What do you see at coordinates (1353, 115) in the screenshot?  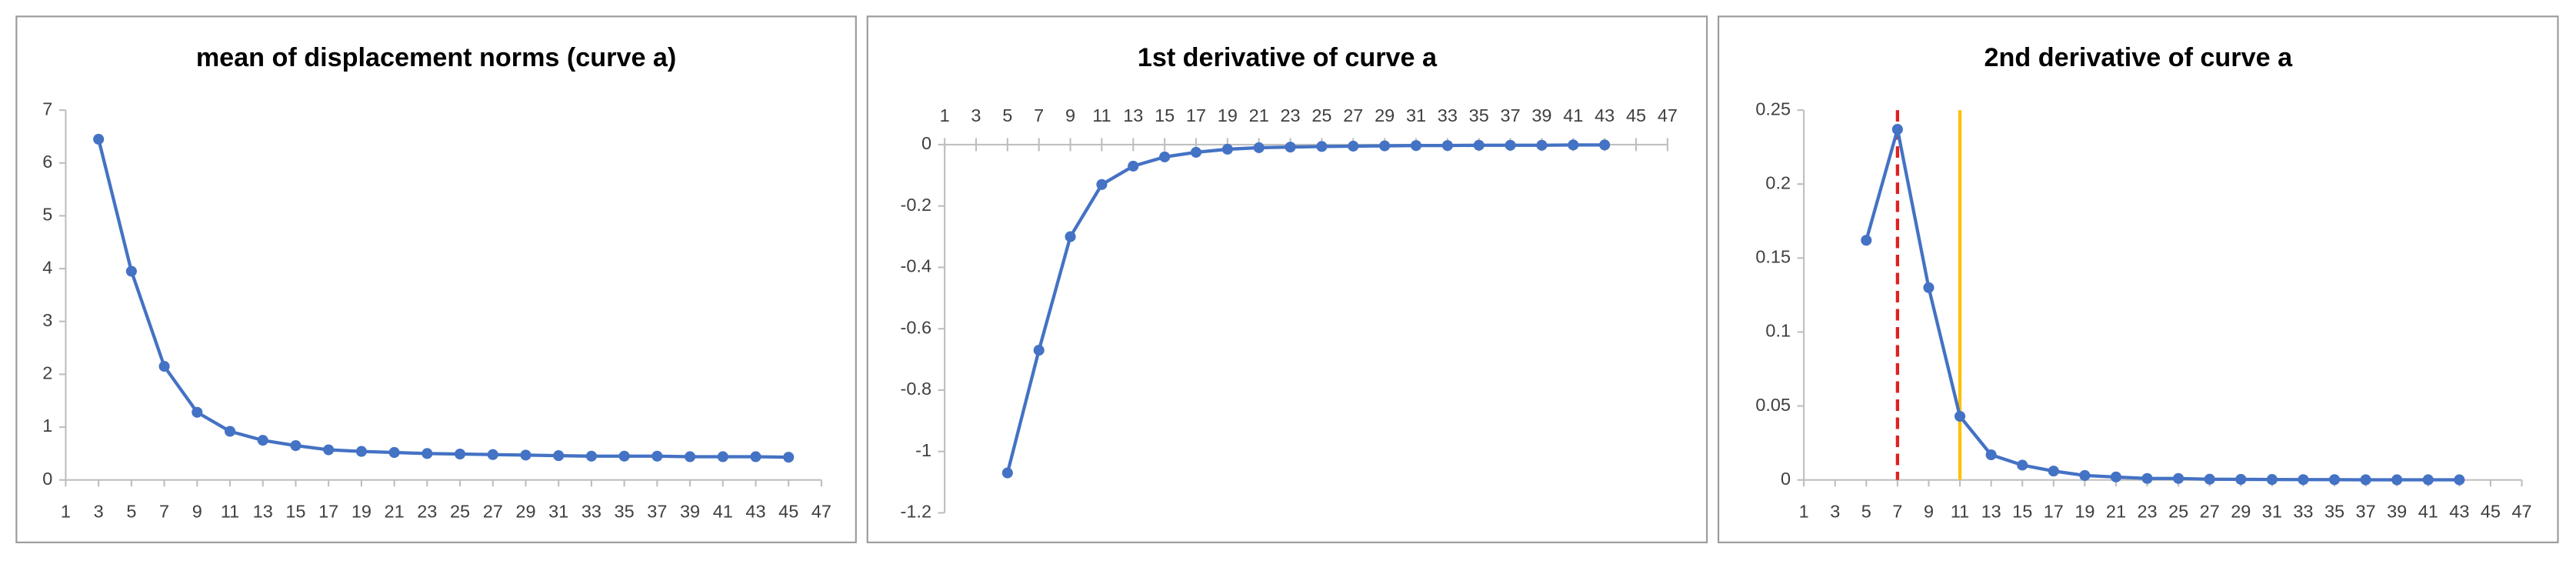 I see `x-tick-label: 27` at bounding box center [1353, 115].